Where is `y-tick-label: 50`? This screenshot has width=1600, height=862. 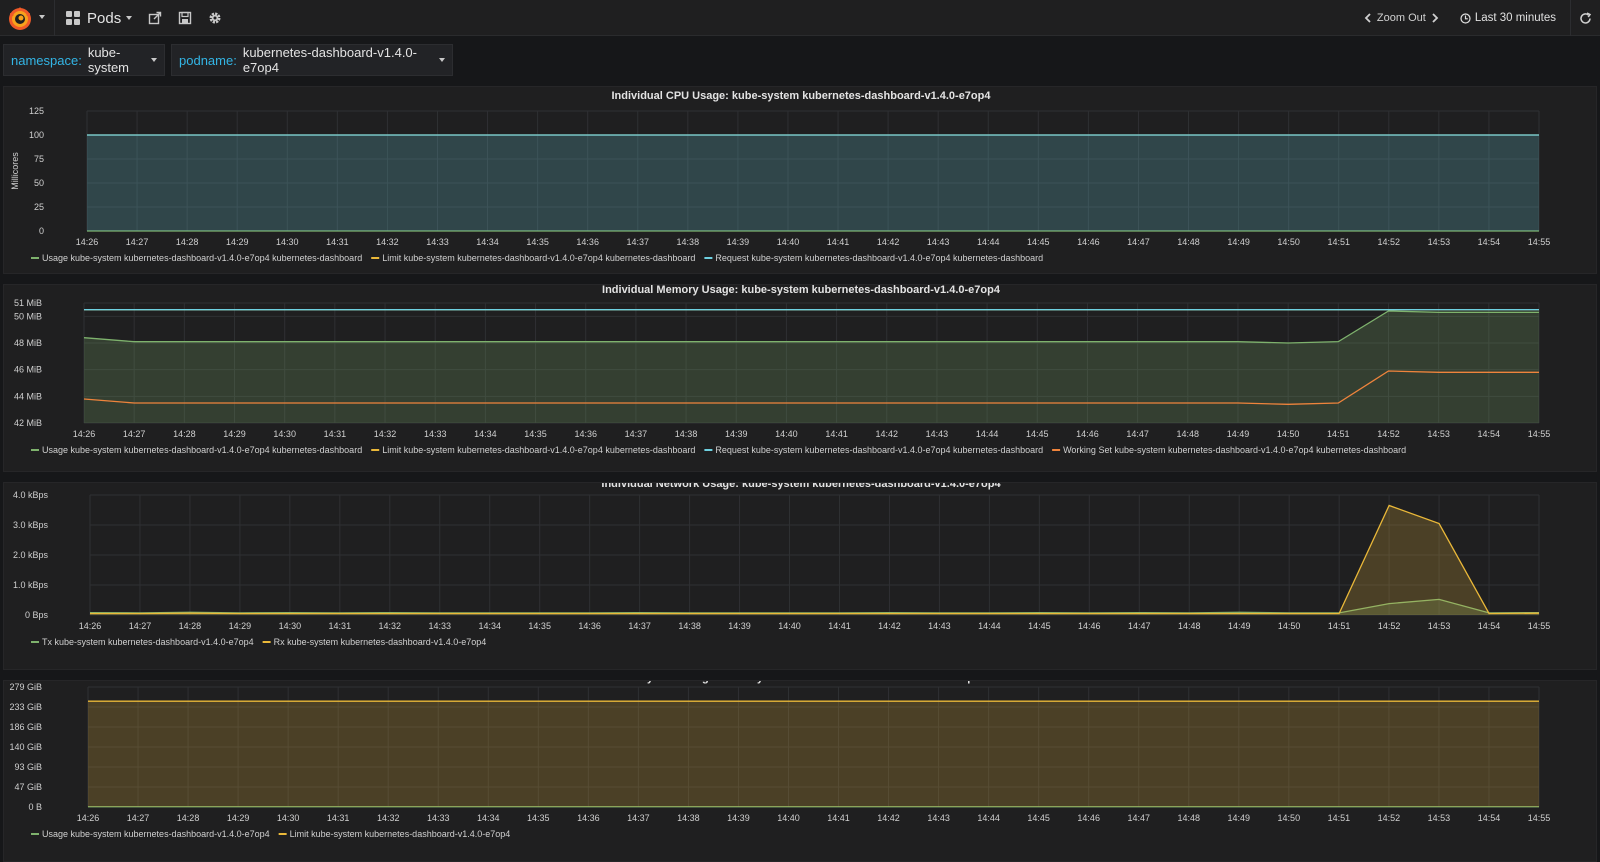
y-tick-label: 50 is located at coordinates (39, 183).